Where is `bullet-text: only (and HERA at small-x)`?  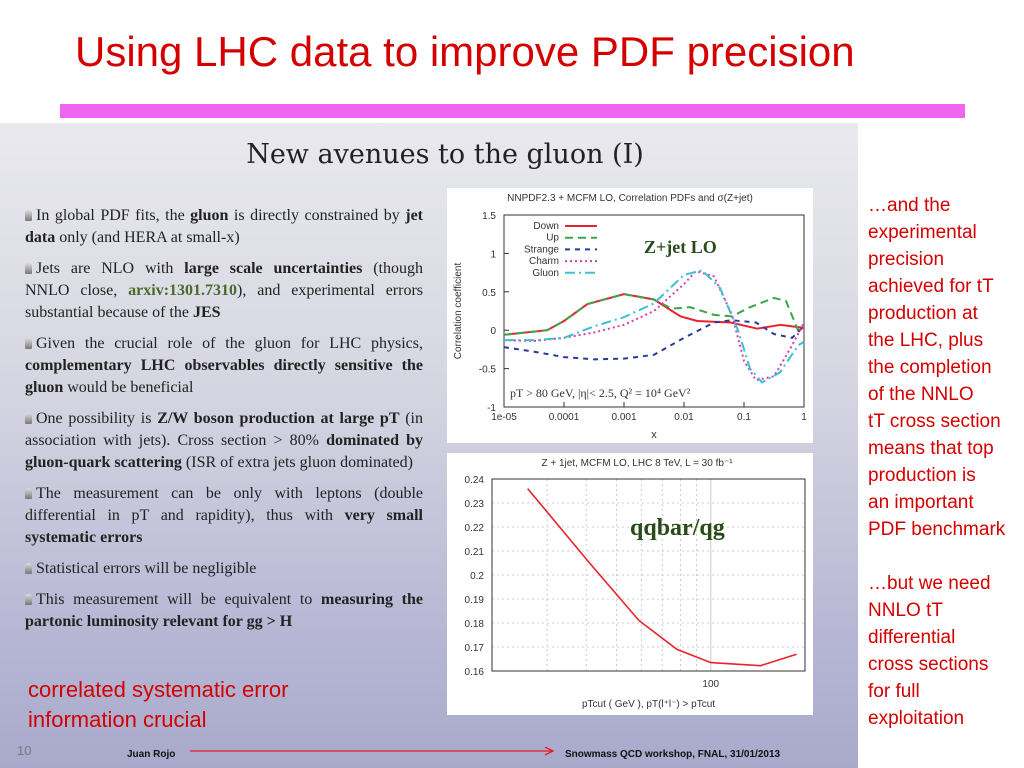 bullet-text: only (and HERA at small-x) is located at coordinates (147, 237).